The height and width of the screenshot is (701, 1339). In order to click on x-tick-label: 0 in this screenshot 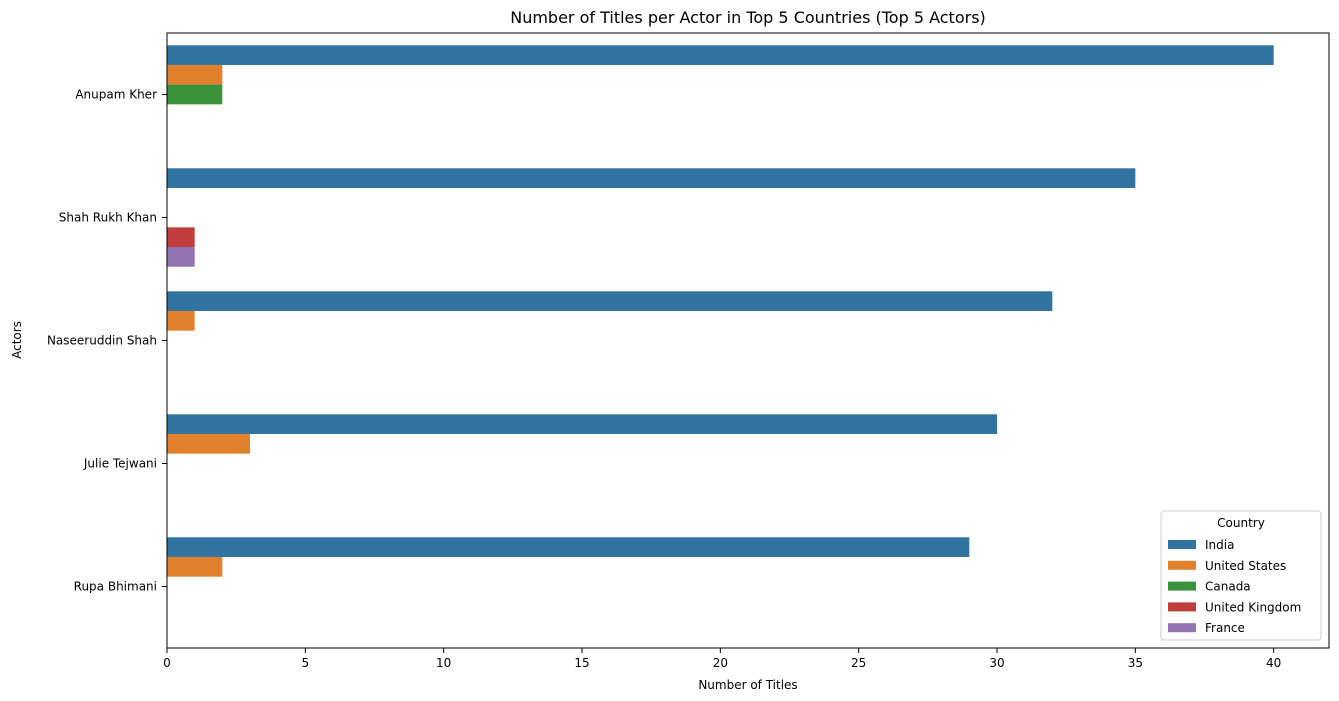, I will do `click(167, 663)`.